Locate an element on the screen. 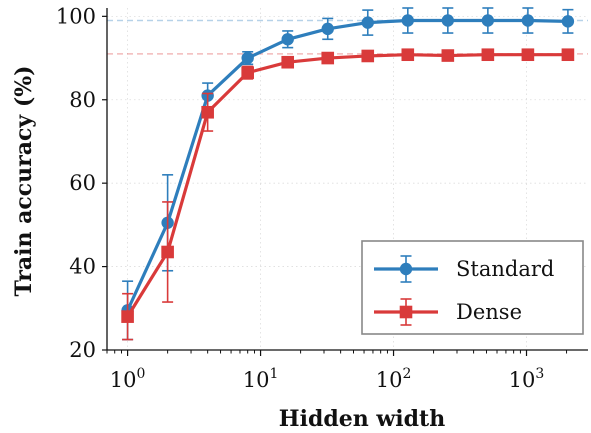  y-tick-label: 40 is located at coordinates (82, 267).